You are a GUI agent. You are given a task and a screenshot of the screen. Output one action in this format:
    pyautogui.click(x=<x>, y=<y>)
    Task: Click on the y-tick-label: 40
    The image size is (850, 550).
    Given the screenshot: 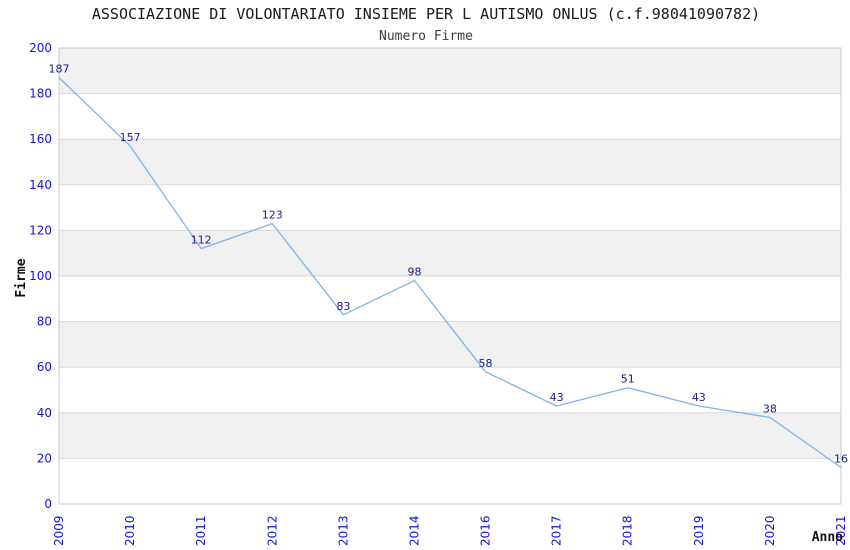 What is the action you would take?
    pyautogui.click(x=44, y=413)
    